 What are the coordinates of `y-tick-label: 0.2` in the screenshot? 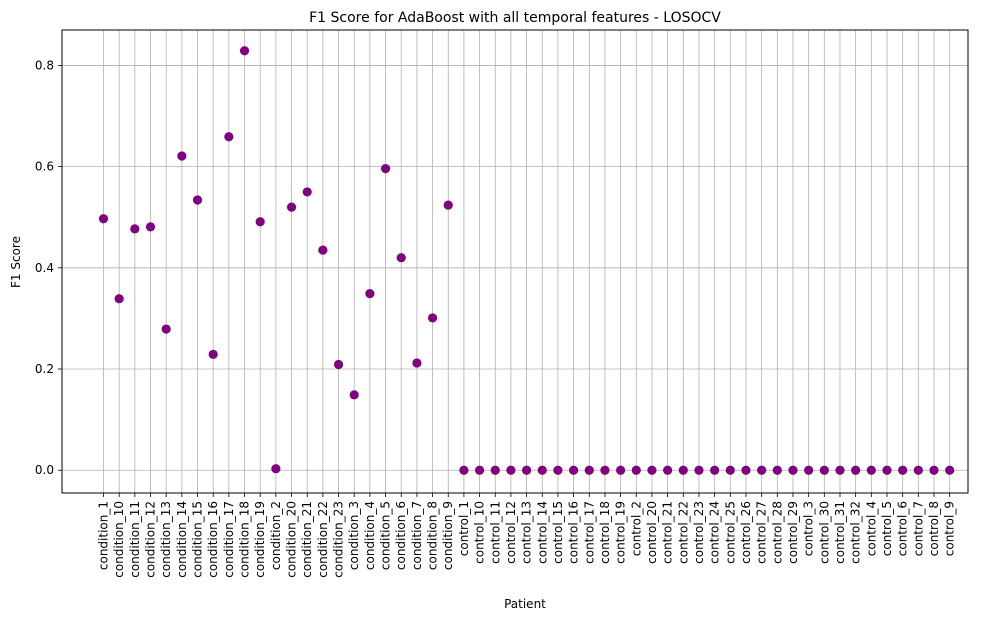 It's located at (44, 369).